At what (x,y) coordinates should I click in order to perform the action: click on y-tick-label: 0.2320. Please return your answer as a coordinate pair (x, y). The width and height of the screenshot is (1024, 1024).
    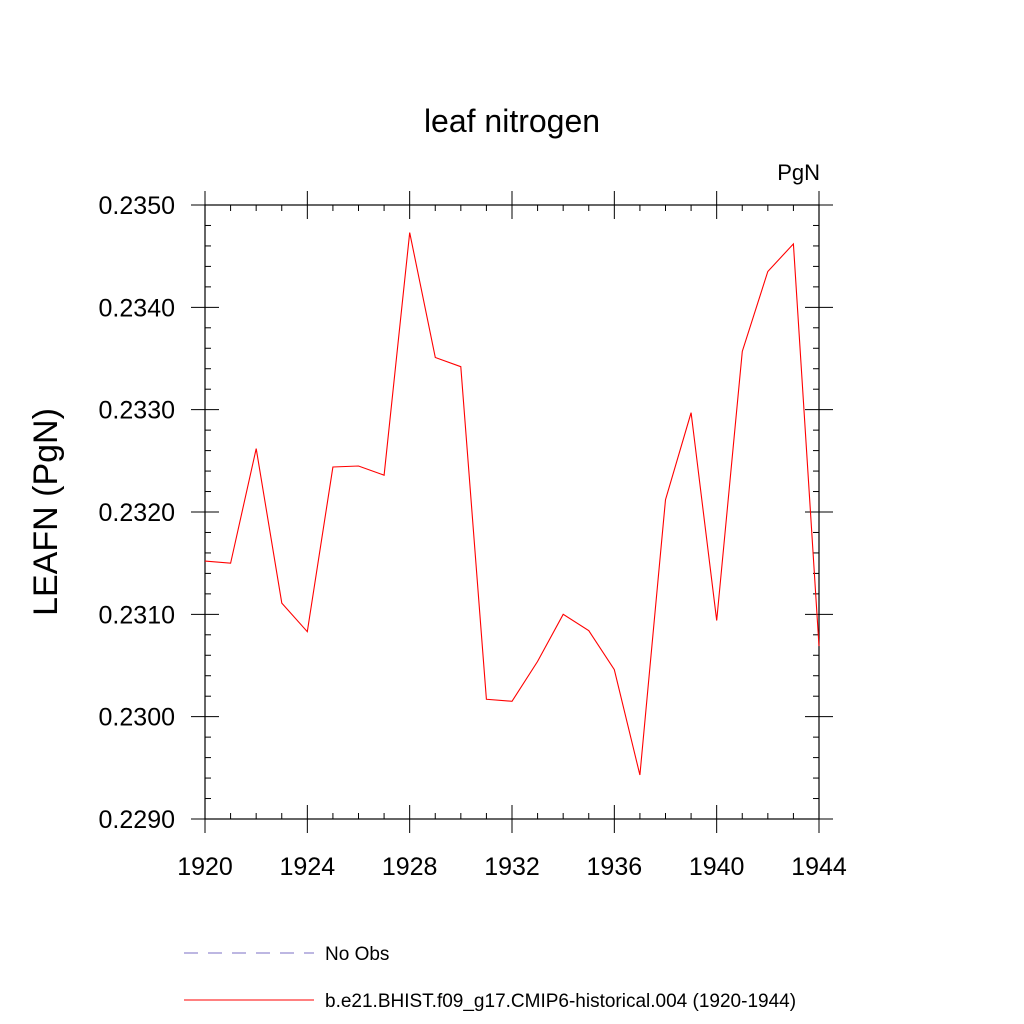
    Looking at the image, I should click on (137, 513).